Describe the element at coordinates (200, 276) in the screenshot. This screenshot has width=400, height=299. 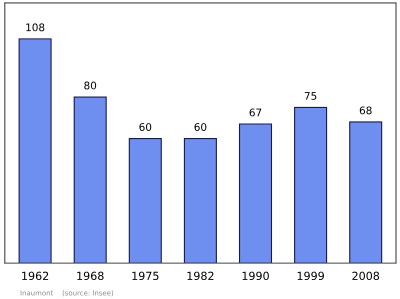
I see `x-tick-label: 1982` at that location.